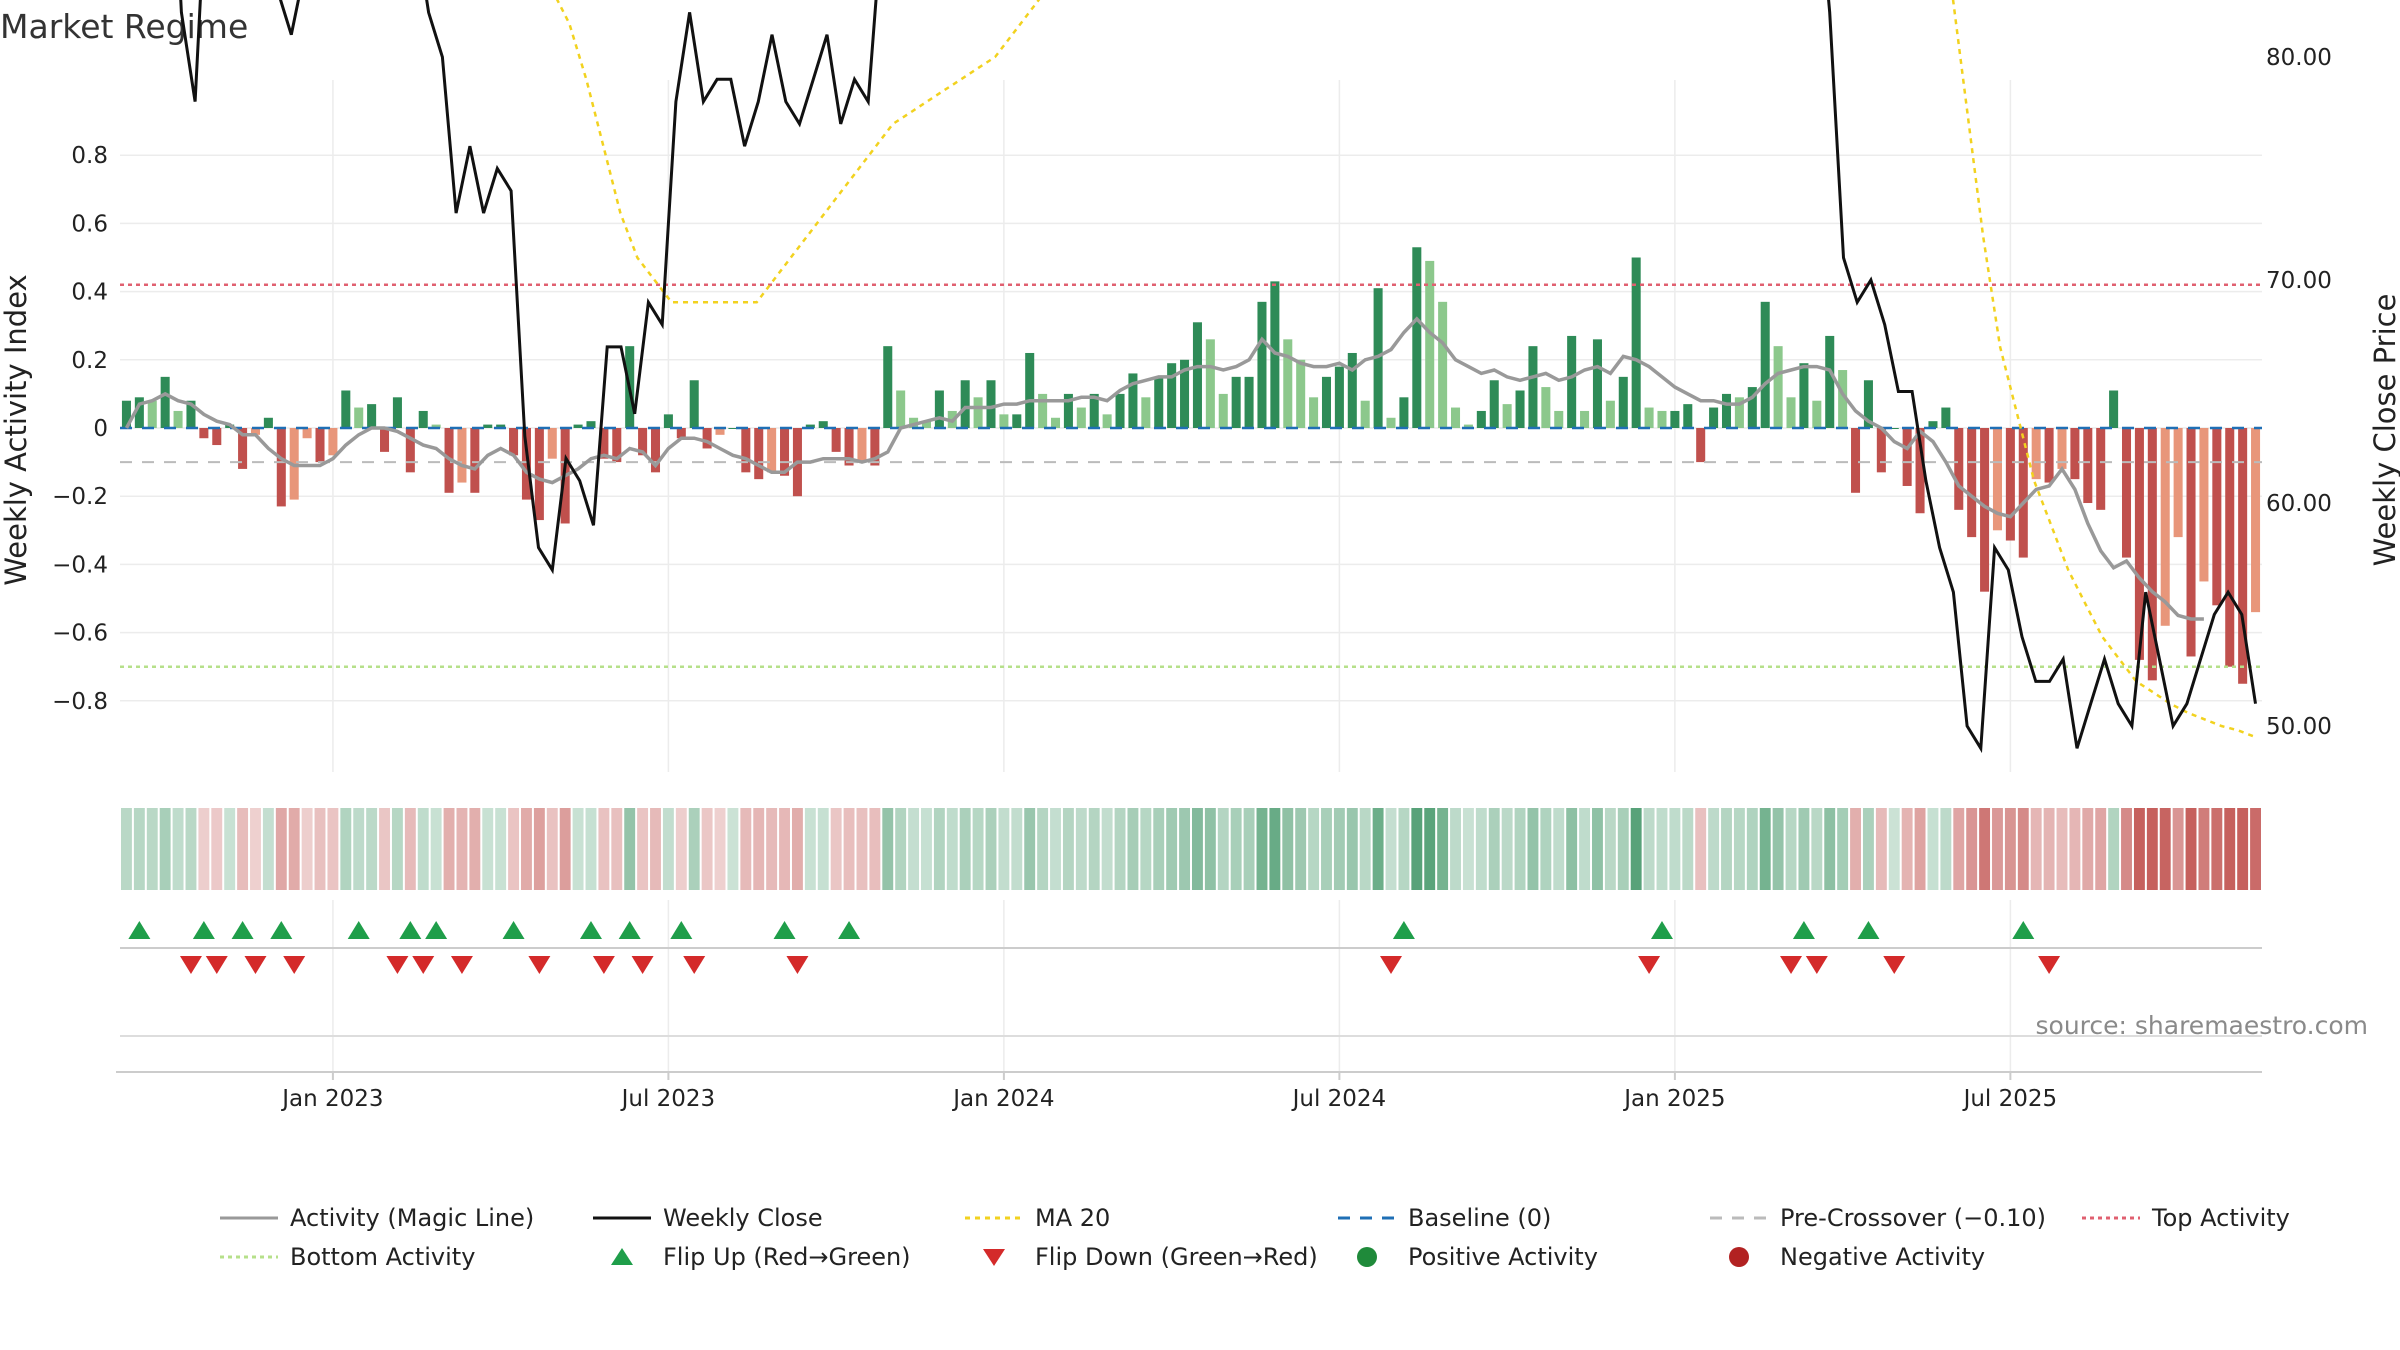 Image resolution: width=2400 pixels, height=1350 pixels. I want to click on y-left-tick-label: −0.4, so click(80, 565).